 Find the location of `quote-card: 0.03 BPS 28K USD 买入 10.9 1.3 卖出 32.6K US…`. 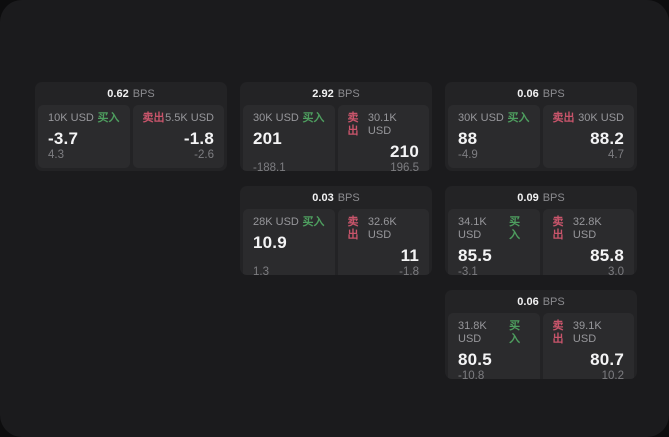

quote-card: 0.03 BPS 28K USD 买入 10.9 1.3 卖出 32.6K US… is located at coordinates (336, 230).